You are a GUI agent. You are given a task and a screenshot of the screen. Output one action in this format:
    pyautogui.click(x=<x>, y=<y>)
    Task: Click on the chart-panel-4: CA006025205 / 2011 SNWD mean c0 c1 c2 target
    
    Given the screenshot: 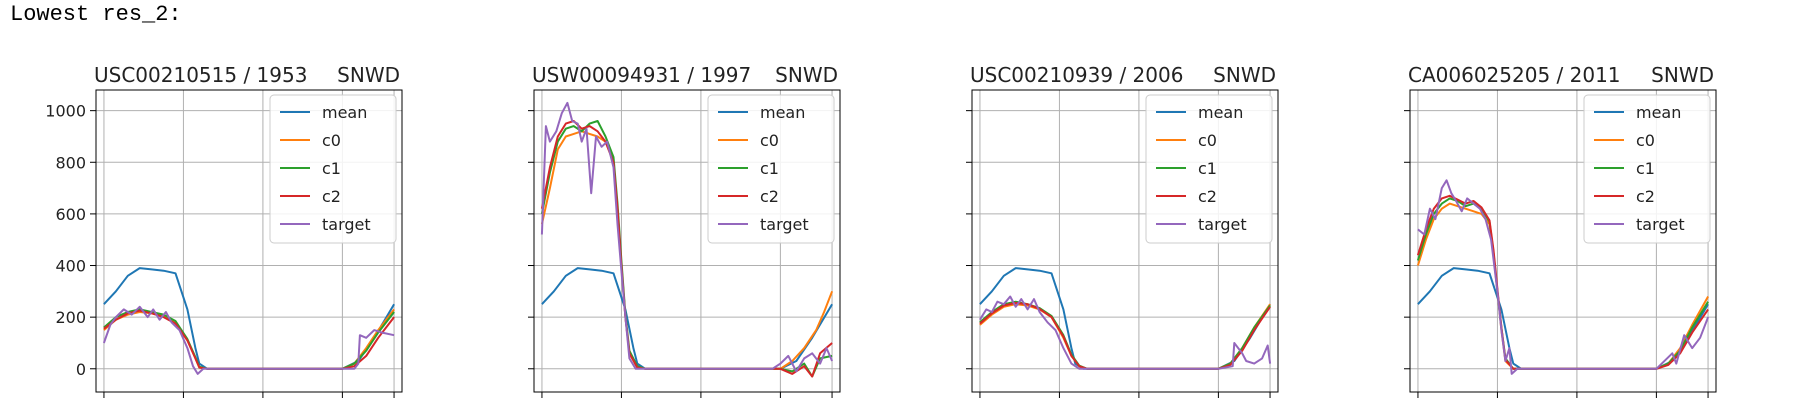 What is the action you would take?
    pyautogui.click(x=1560, y=230)
    